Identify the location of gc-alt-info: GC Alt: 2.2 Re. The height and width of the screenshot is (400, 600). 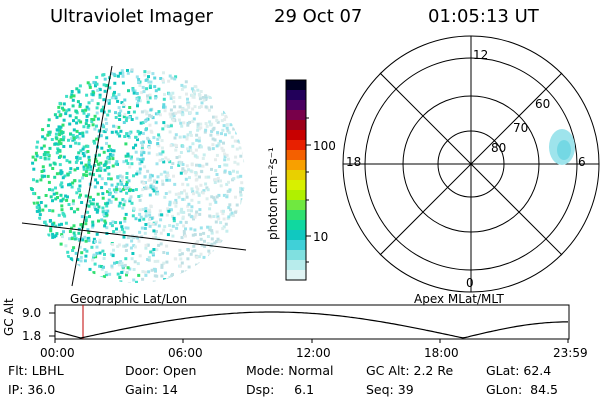
(410, 370).